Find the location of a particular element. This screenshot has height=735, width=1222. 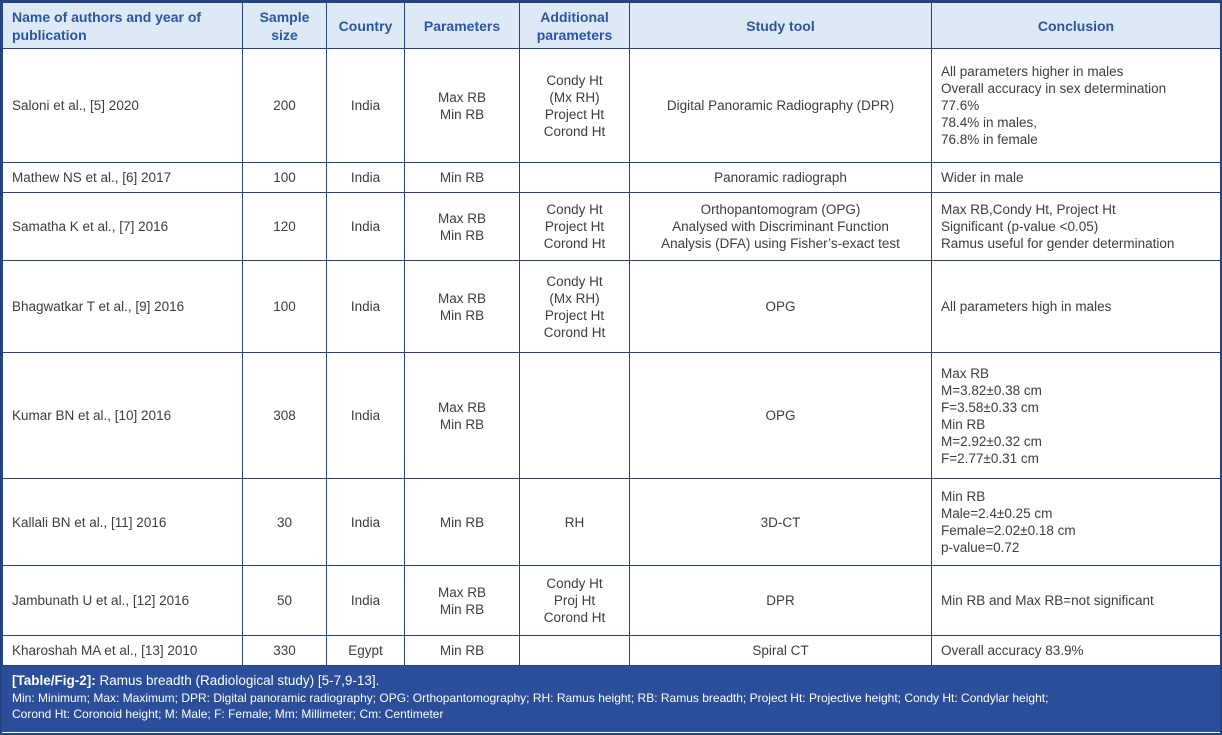

cell-sample-size: 330 is located at coordinates (284, 650).